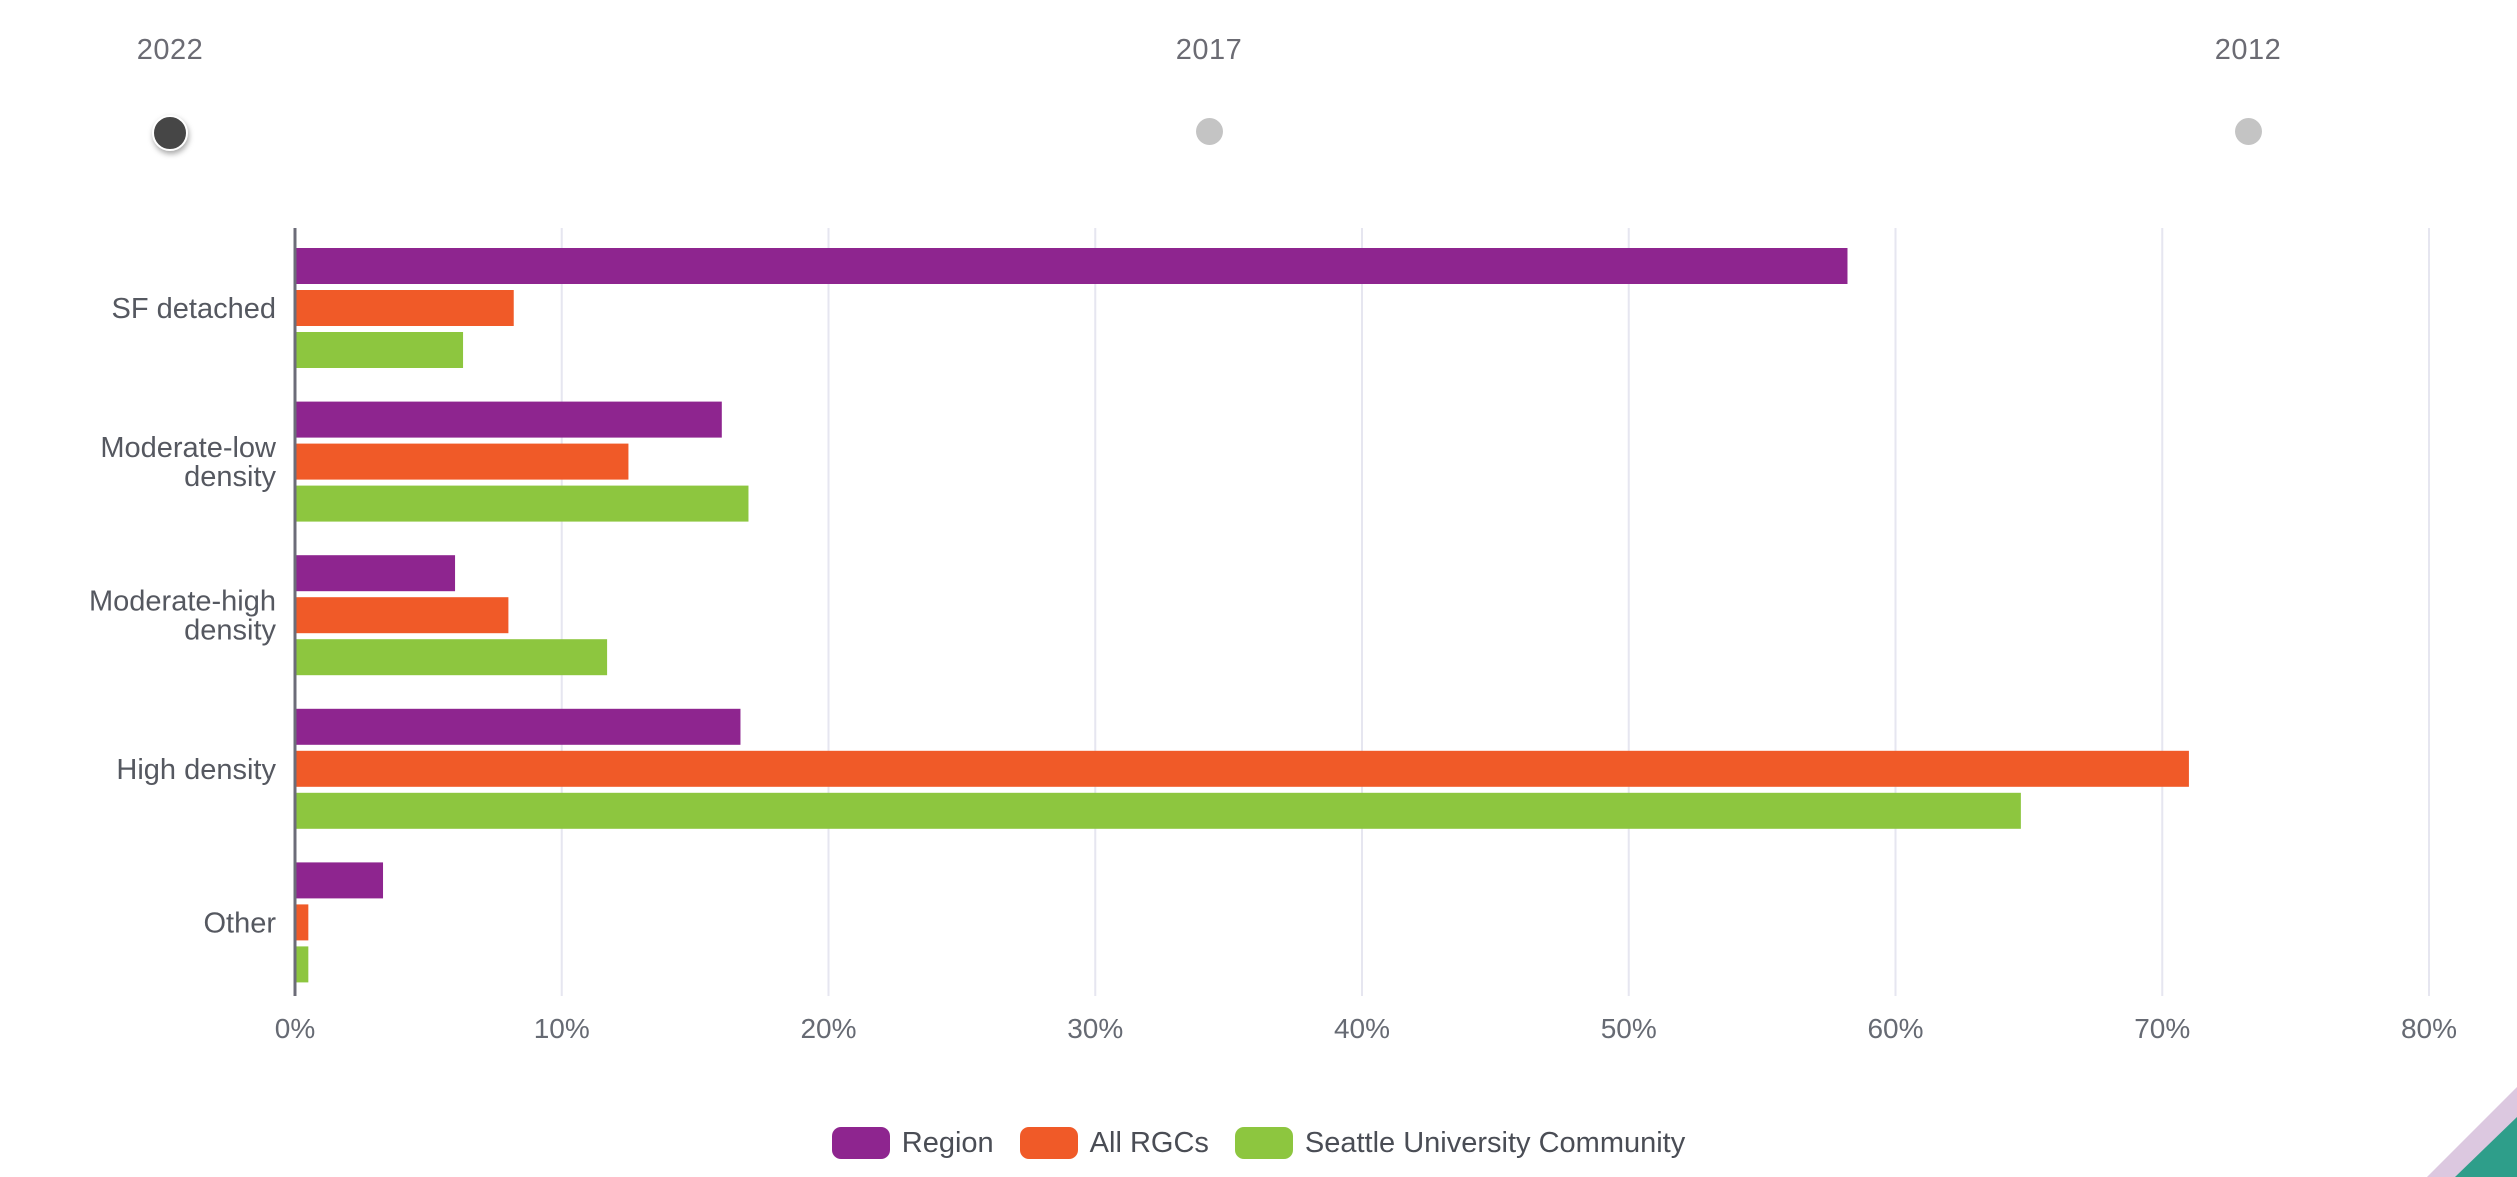  I want to click on x-tick-label: 50%, so click(1629, 1028).